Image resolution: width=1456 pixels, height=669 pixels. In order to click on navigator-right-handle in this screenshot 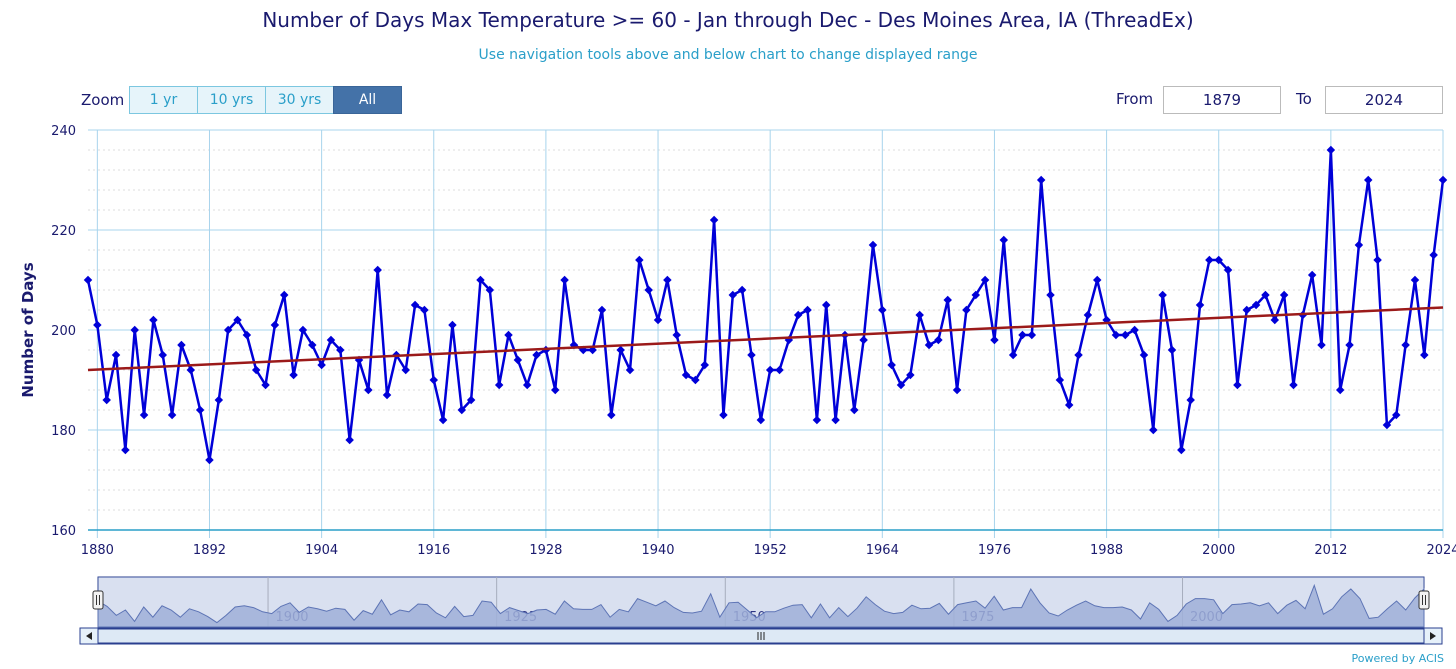, I will do `click(1424, 600)`.